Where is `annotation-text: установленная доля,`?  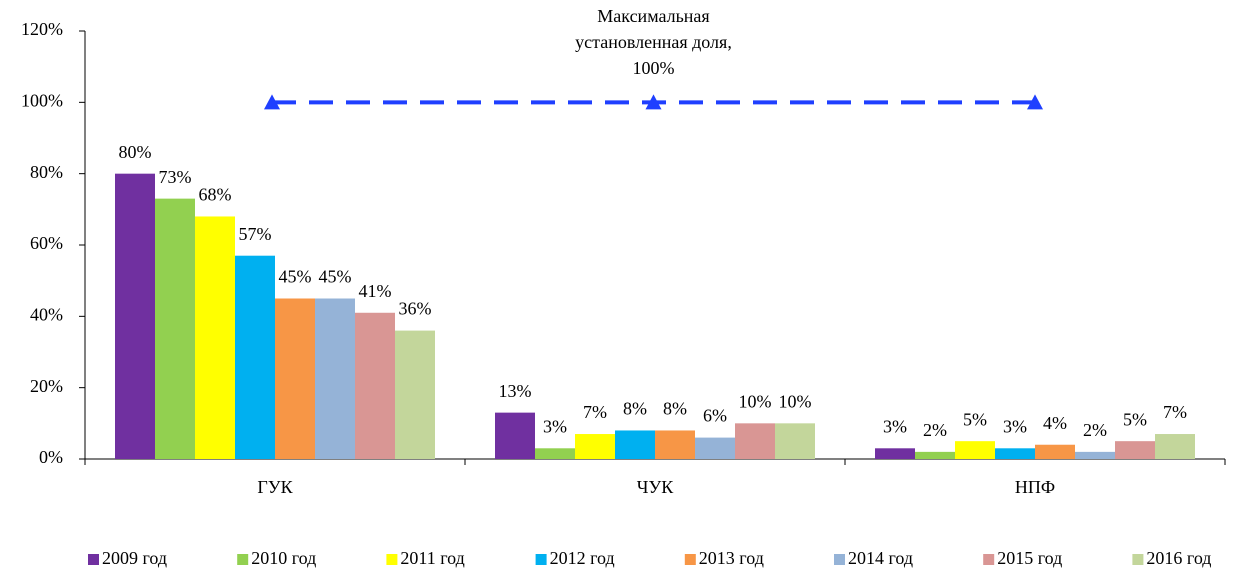
annotation-text: установленная доля, is located at coordinates (653, 42).